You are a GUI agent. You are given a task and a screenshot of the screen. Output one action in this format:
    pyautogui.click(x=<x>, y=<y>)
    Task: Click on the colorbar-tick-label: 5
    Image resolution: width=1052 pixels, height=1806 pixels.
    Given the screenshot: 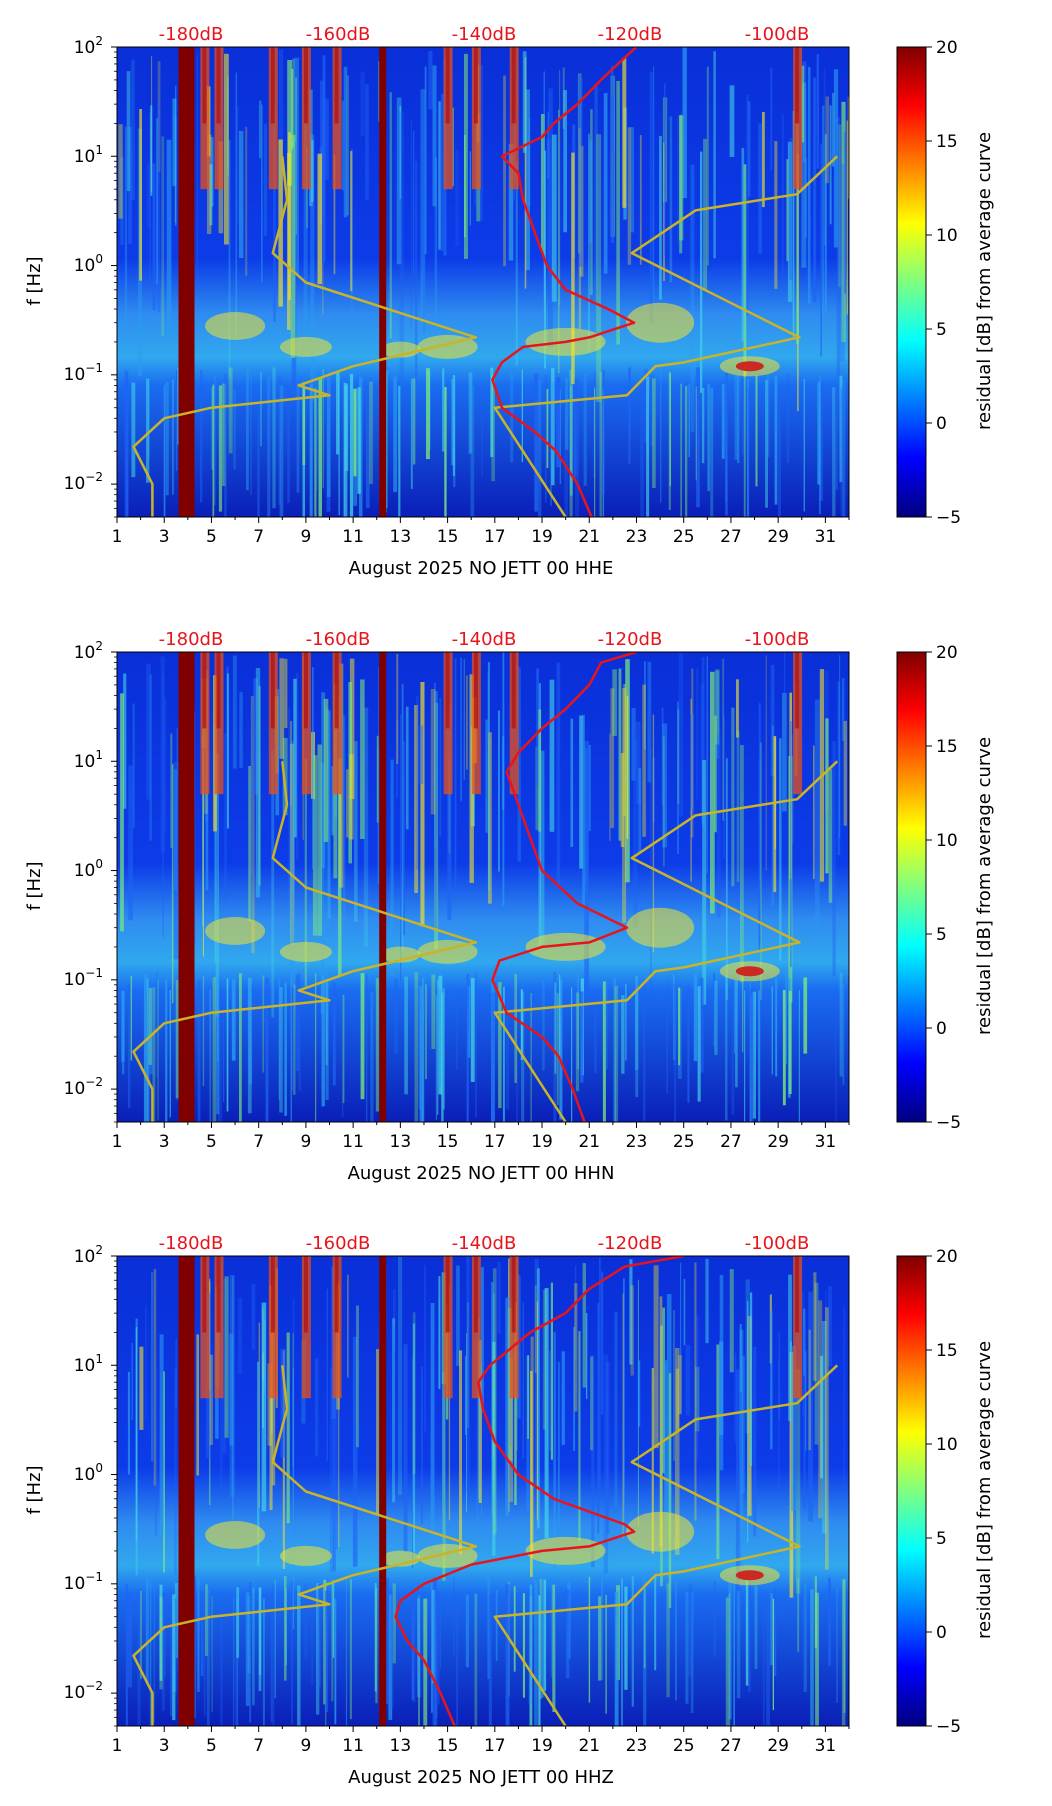 What is the action you would take?
    pyautogui.click(x=941, y=330)
    